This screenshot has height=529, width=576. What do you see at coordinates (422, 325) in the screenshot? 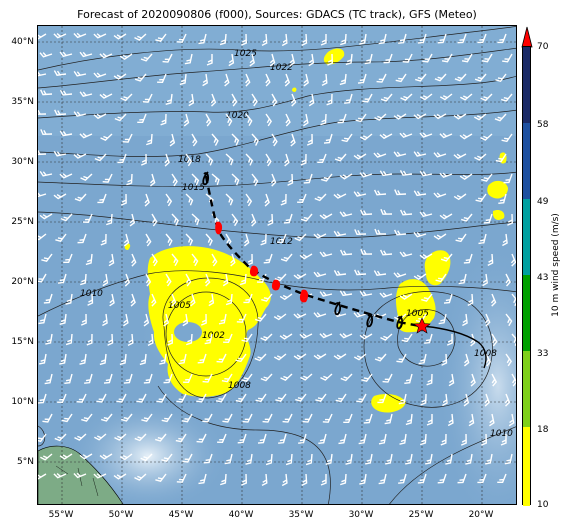
I see `current-position-star-icon` at bounding box center [422, 325].